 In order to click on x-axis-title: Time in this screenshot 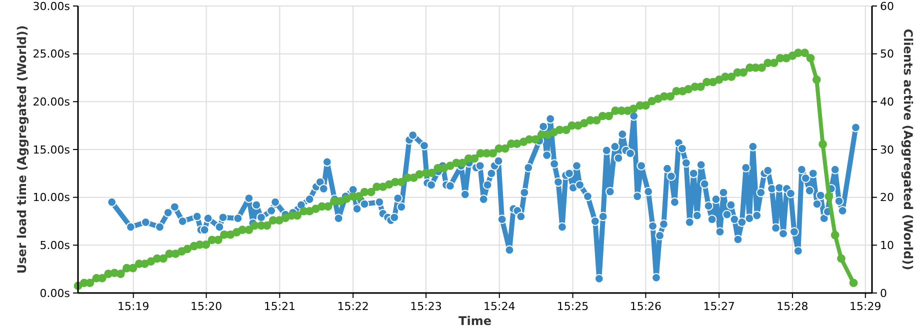, I will do `click(475, 321)`.